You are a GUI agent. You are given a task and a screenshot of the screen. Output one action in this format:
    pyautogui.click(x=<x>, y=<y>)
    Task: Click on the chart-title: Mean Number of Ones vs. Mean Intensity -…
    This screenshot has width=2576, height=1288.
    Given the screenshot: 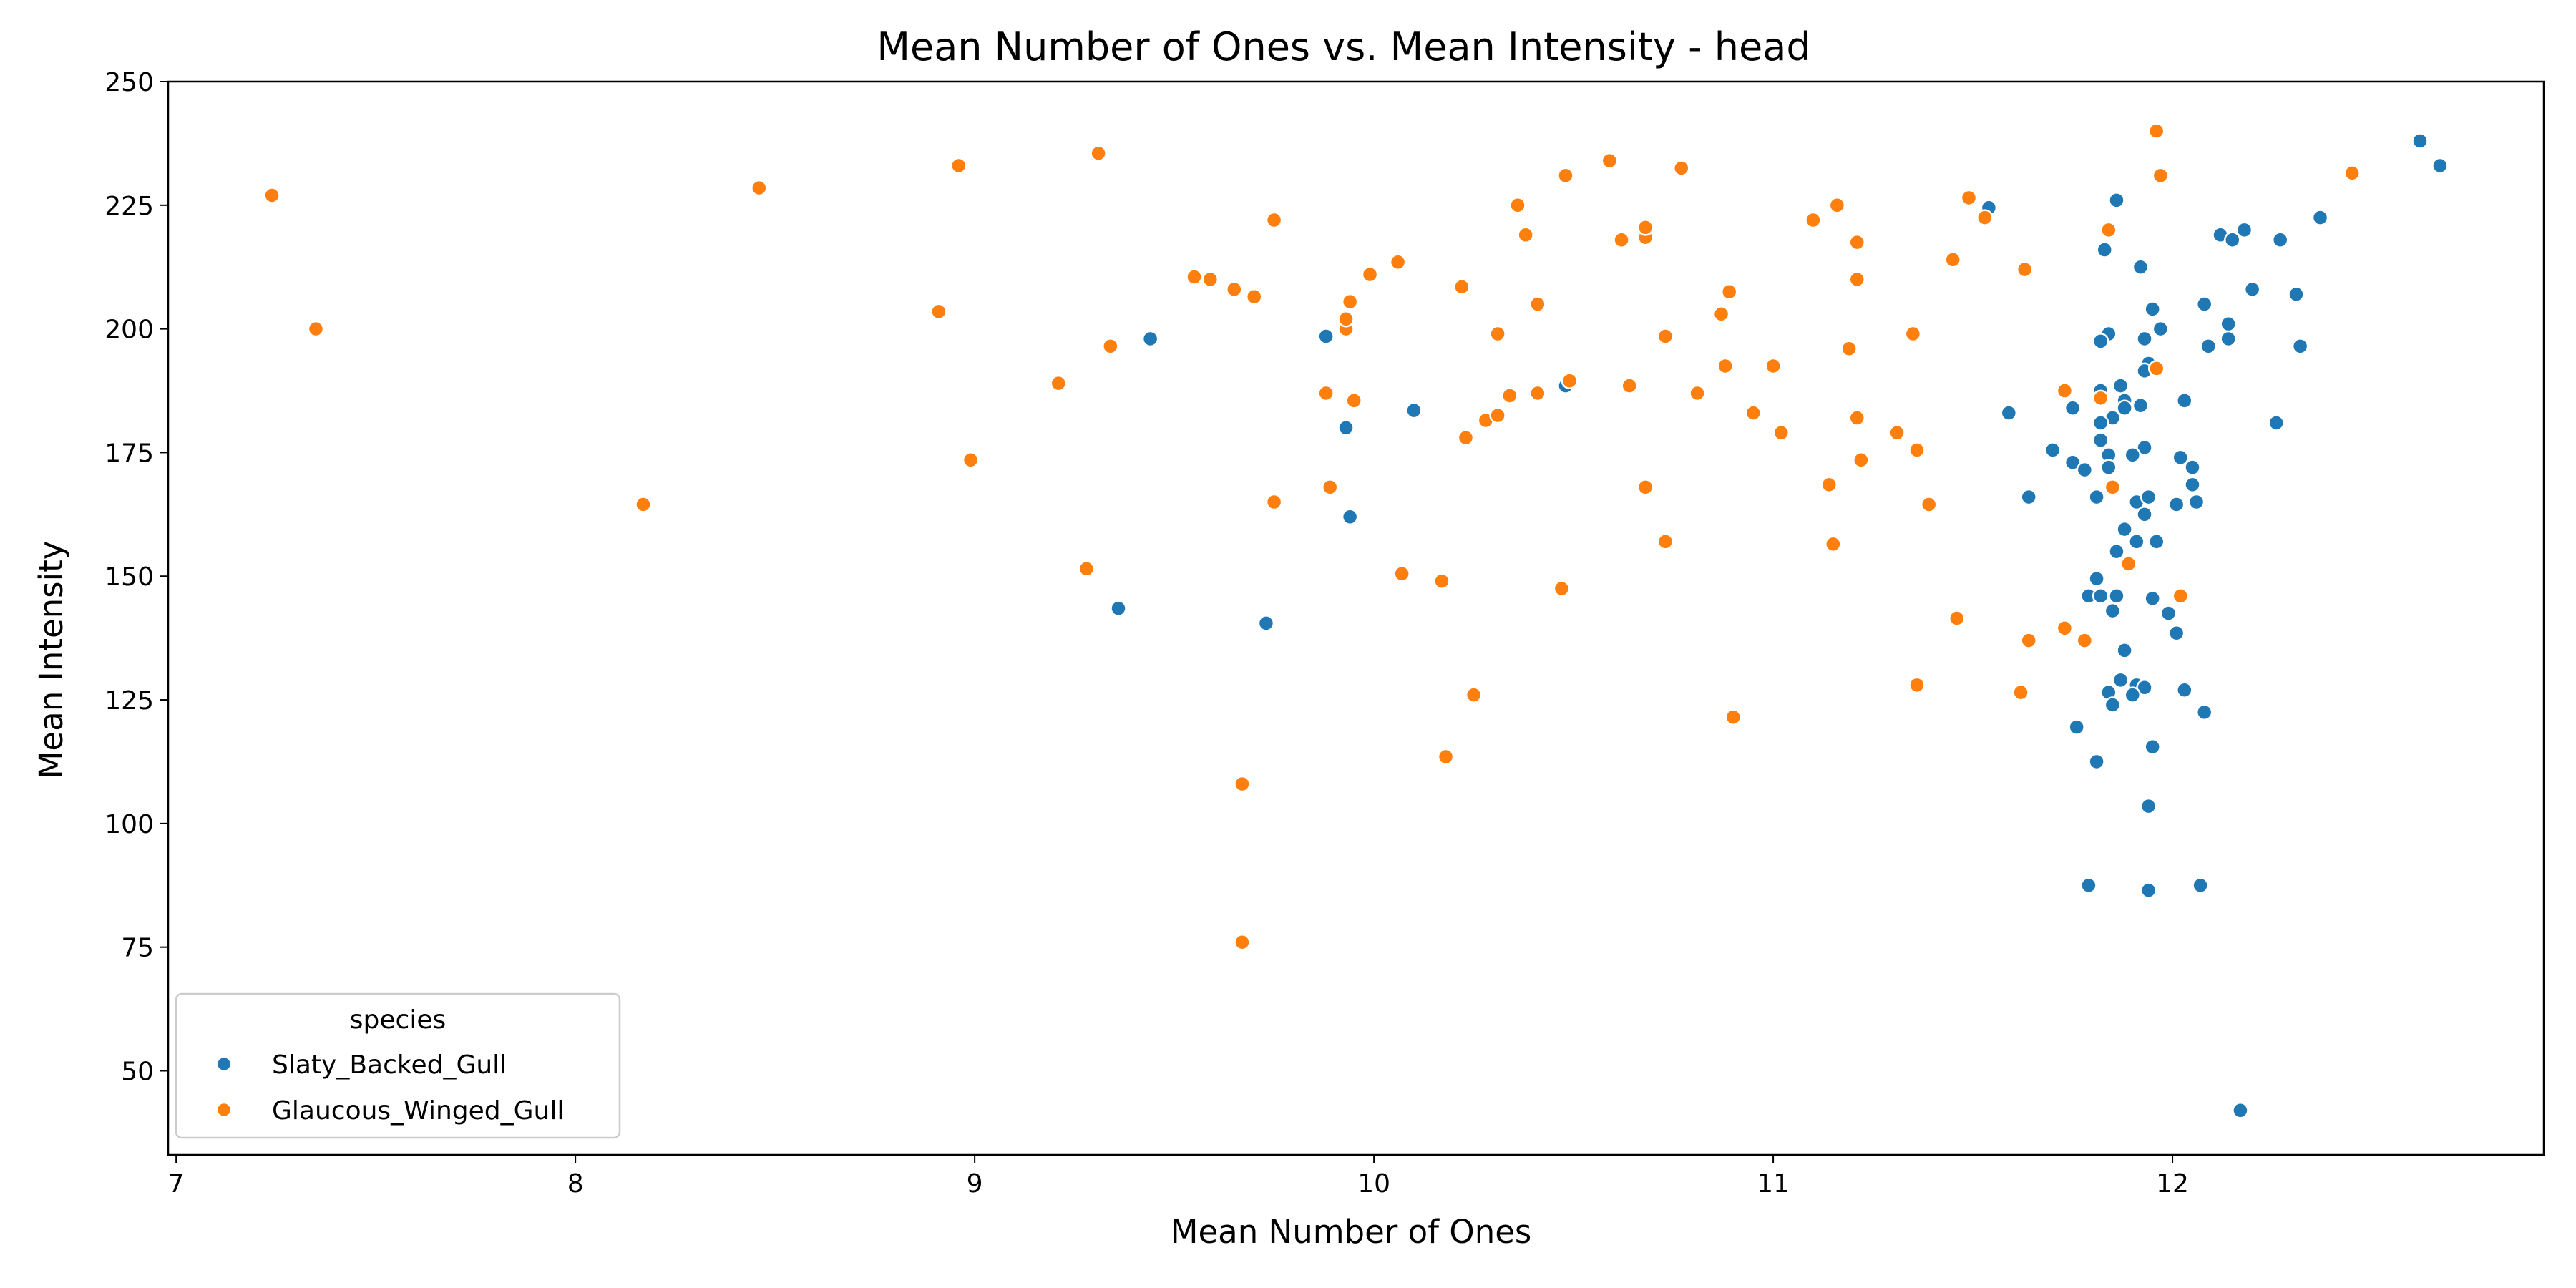 What is the action you would take?
    pyautogui.click(x=1343, y=46)
    